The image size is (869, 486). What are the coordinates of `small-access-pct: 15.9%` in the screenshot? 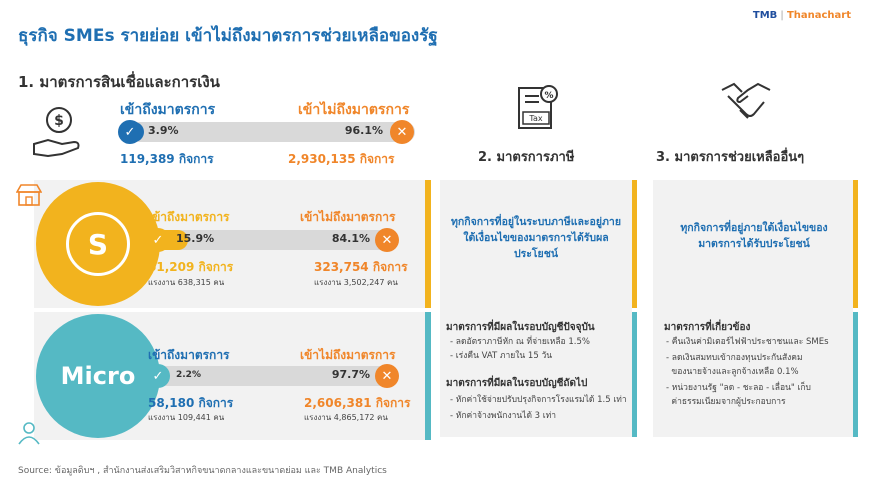 It's located at (195, 238).